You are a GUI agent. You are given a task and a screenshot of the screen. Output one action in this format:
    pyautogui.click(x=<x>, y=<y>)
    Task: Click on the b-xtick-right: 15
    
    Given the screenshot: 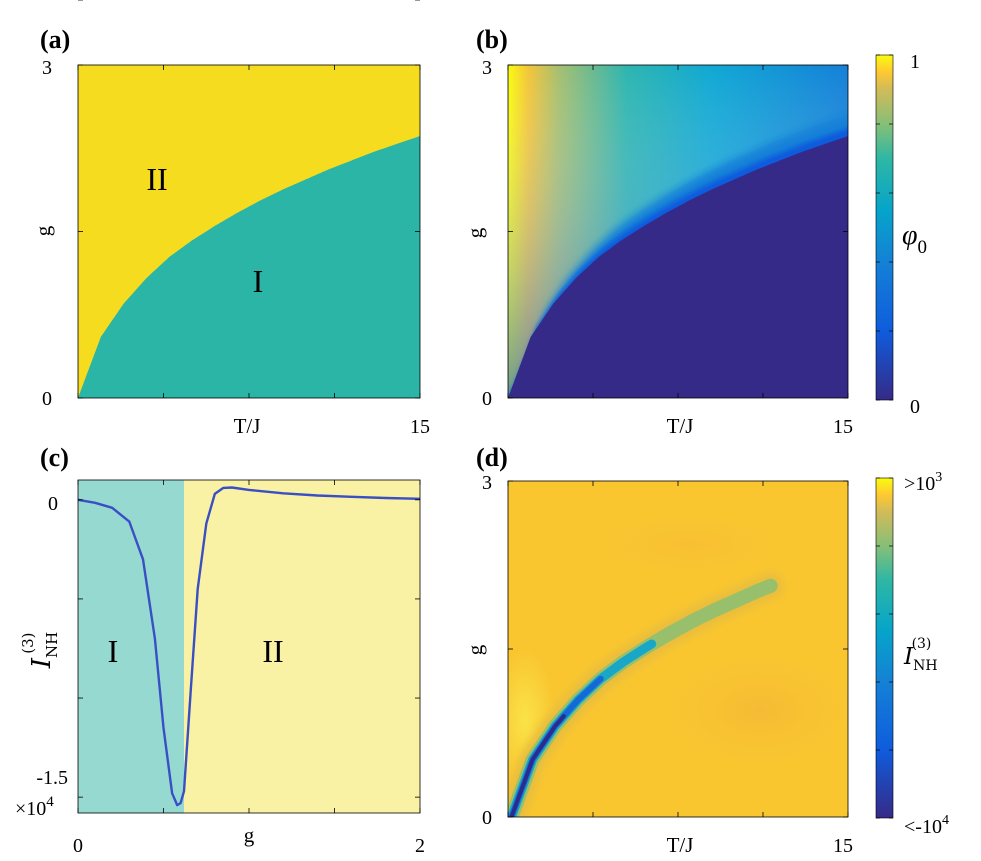 What is the action you would take?
    pyautogui.click(x=843, y=427)
    